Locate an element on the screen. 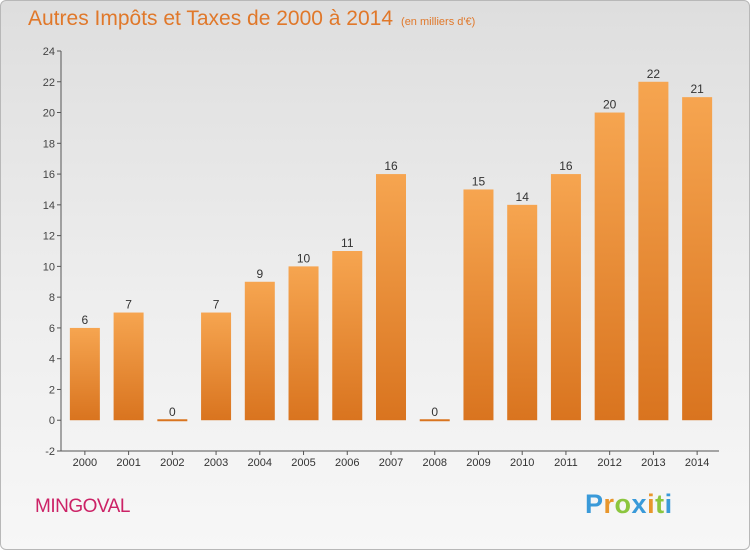  data-label: 15 is located at coordinates (479, 181).